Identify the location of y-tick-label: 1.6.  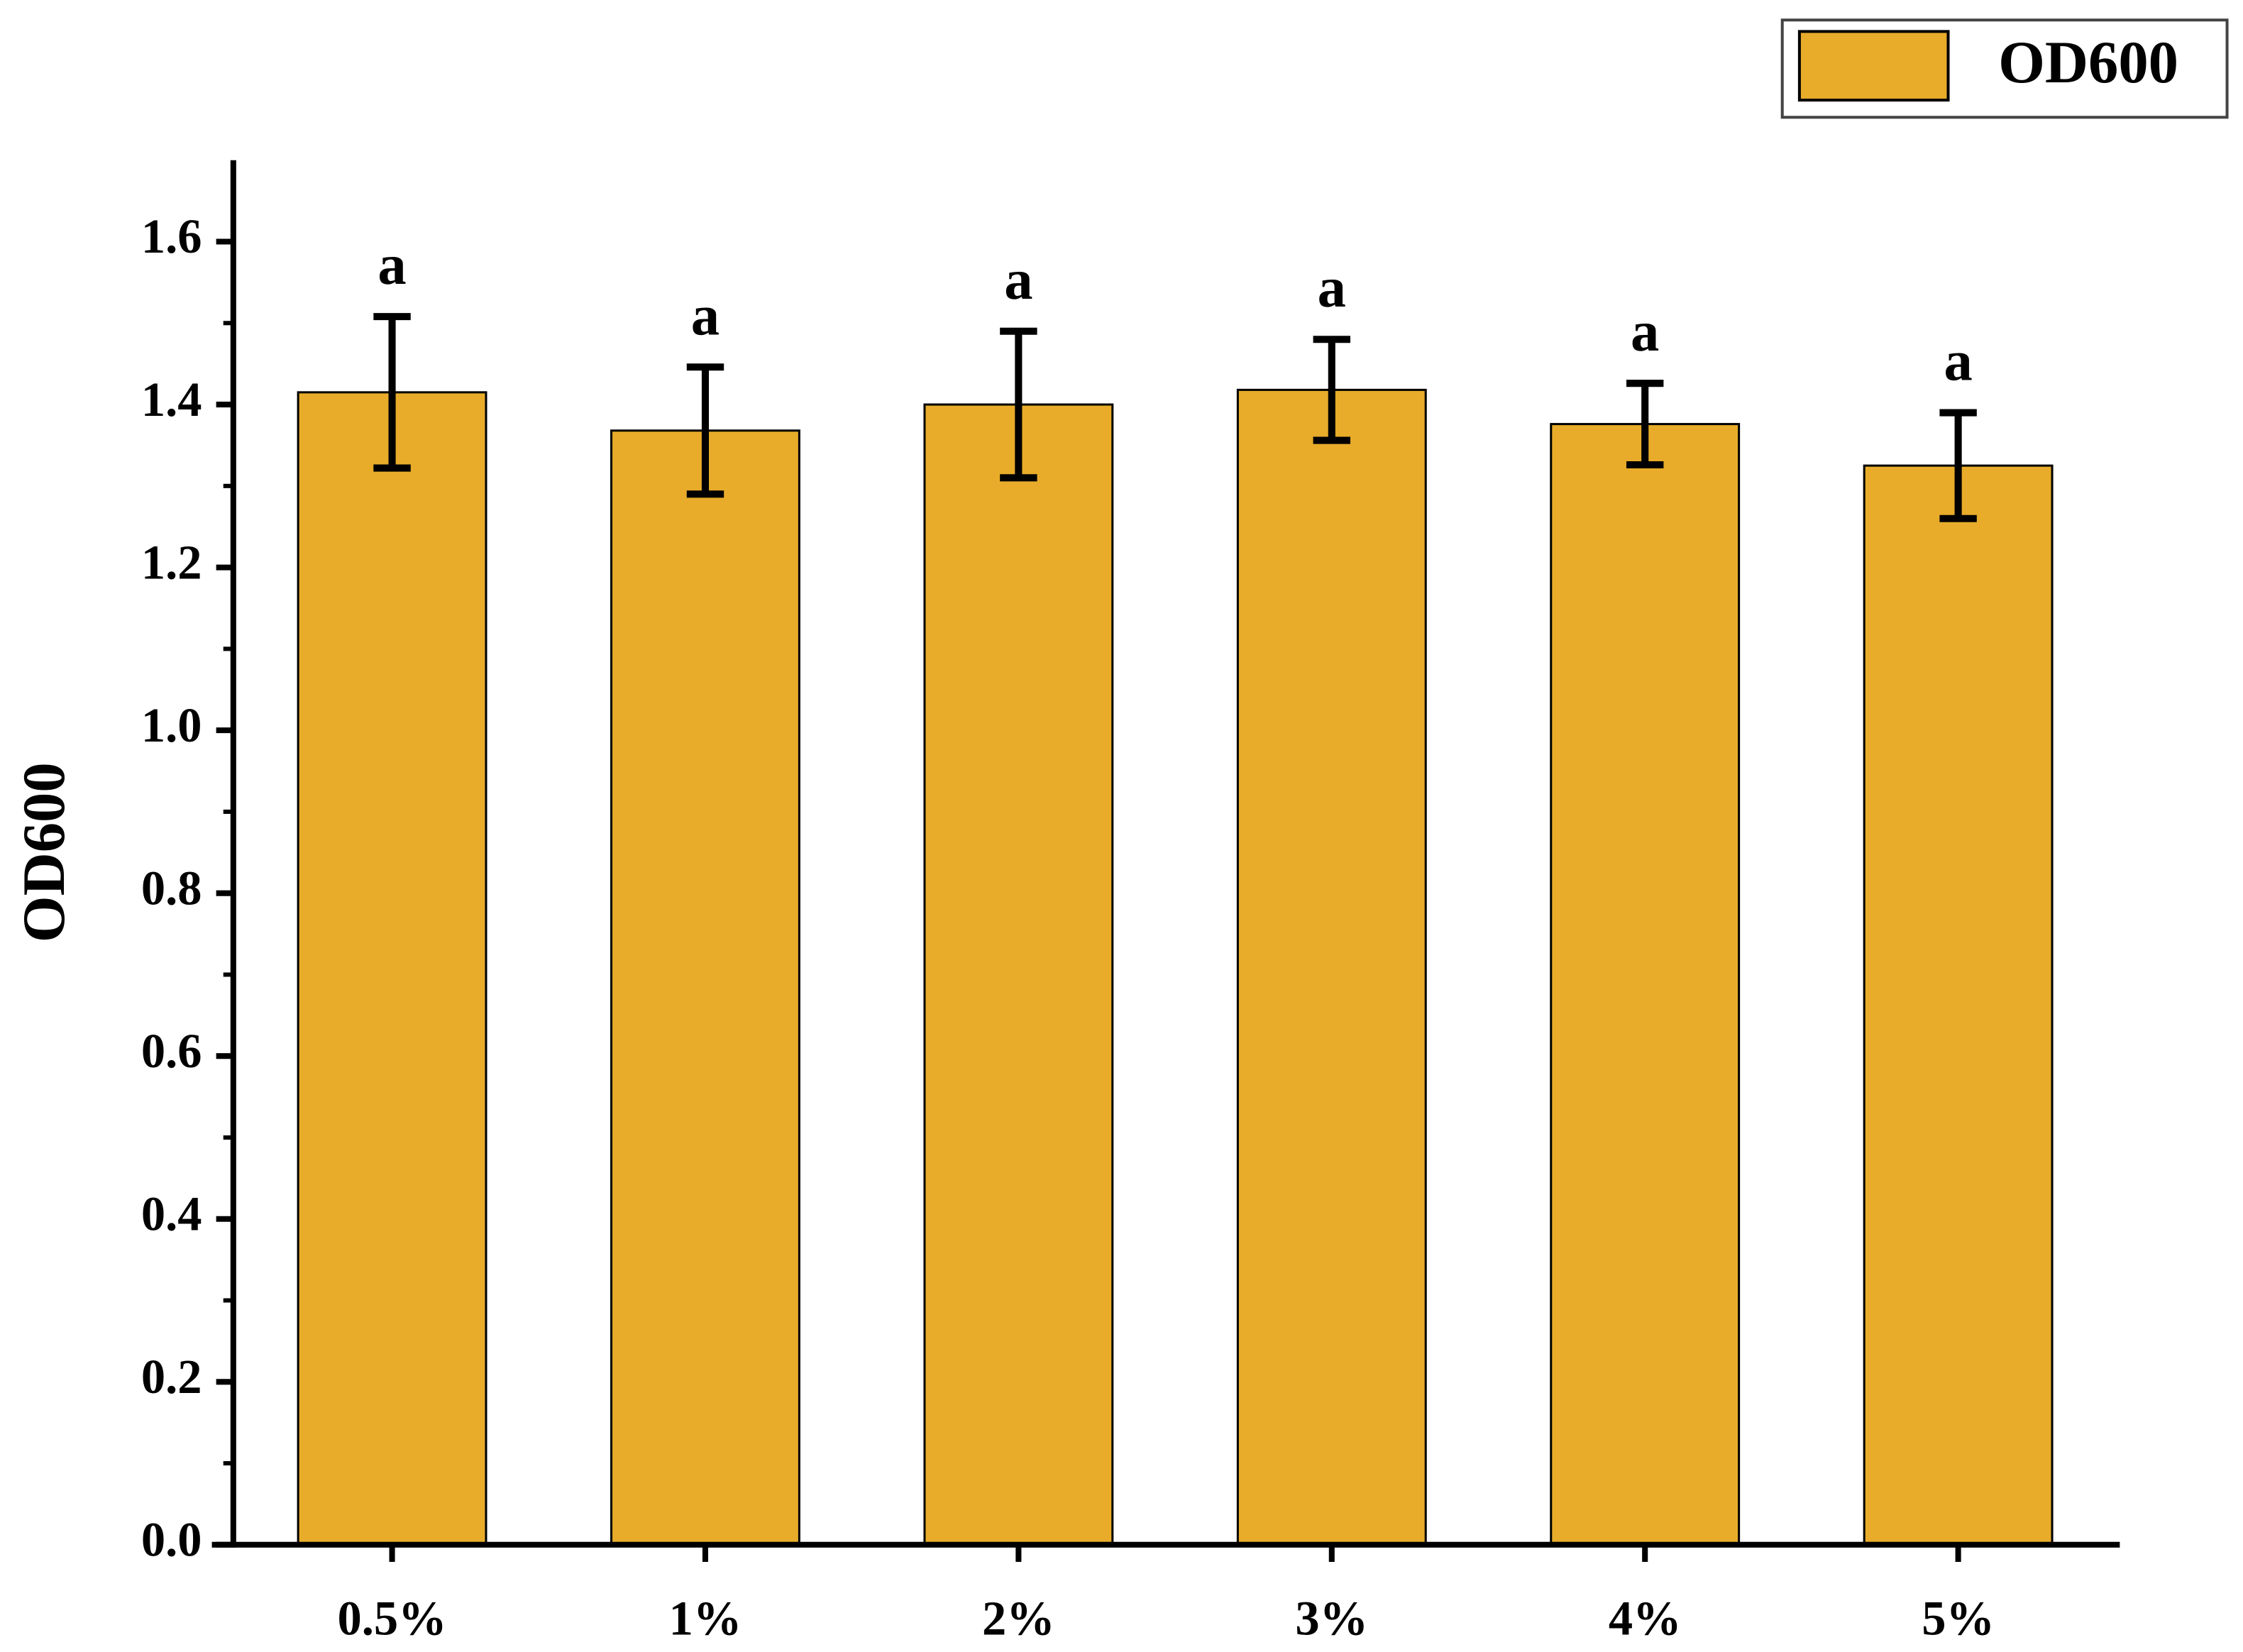
(171, 236).